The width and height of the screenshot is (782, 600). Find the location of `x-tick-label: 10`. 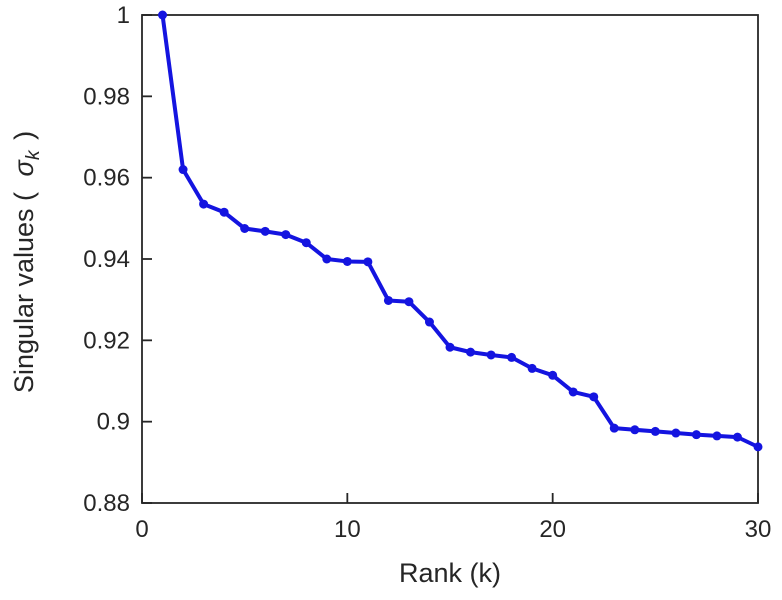

x-tick-label: 10 is located at coordinates (347, 529).